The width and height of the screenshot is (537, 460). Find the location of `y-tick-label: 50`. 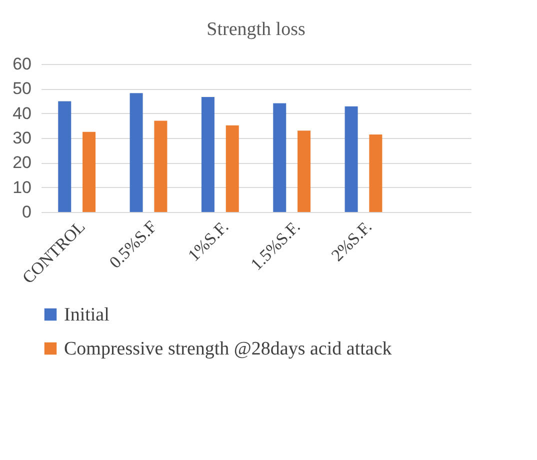

y-tick-label: 50 is located at coordinates (22, 88).